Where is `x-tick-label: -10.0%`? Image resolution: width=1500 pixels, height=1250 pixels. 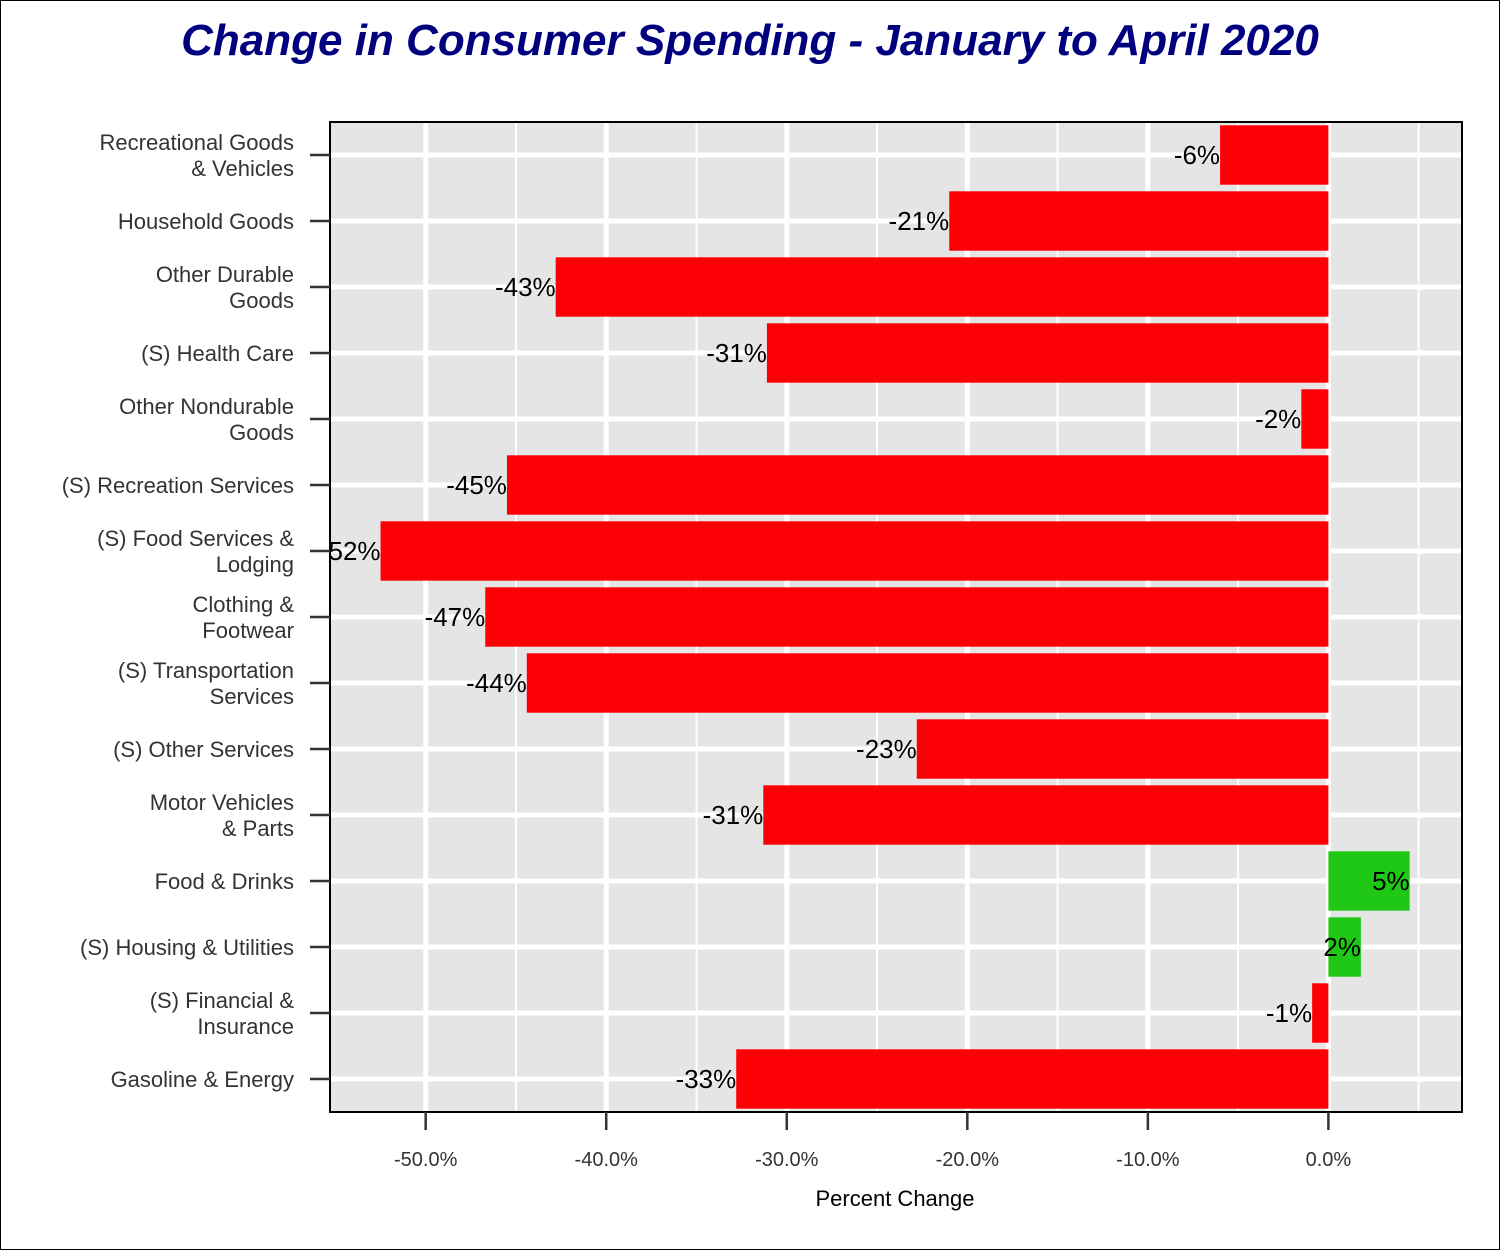
x-tick-label: -10.0% is located at coordinates (1148, 1160).